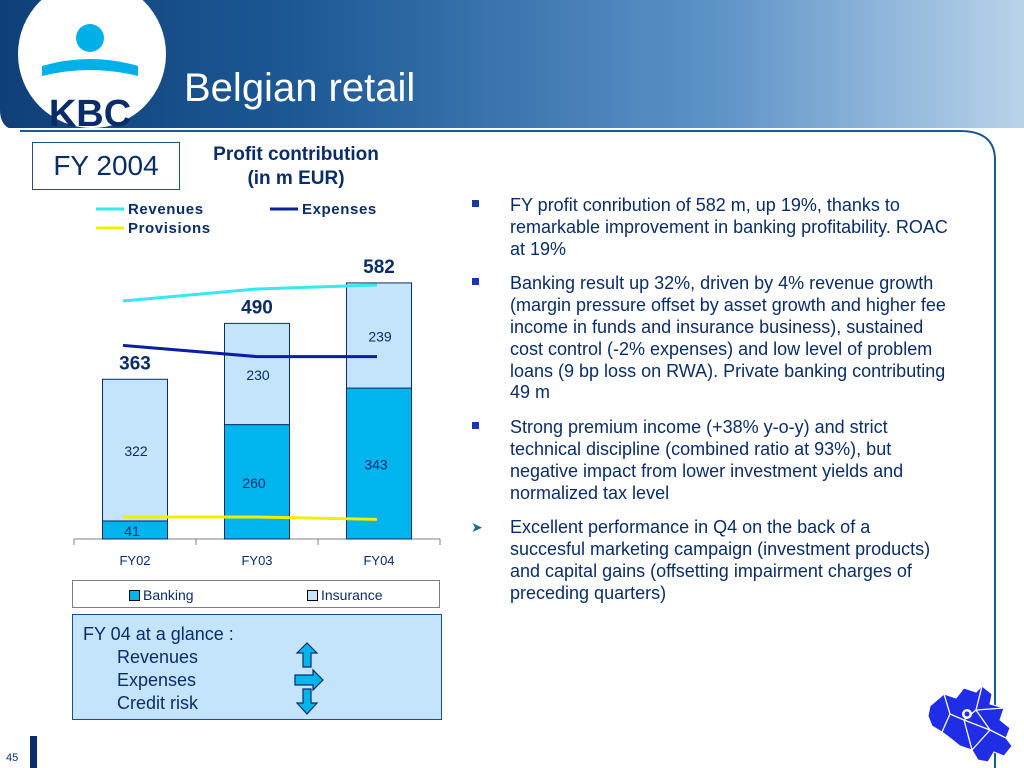  Describe the element at coordinates (166, 209) in the screenshot. I see `legend-label-revenues: Revenues` at that location.